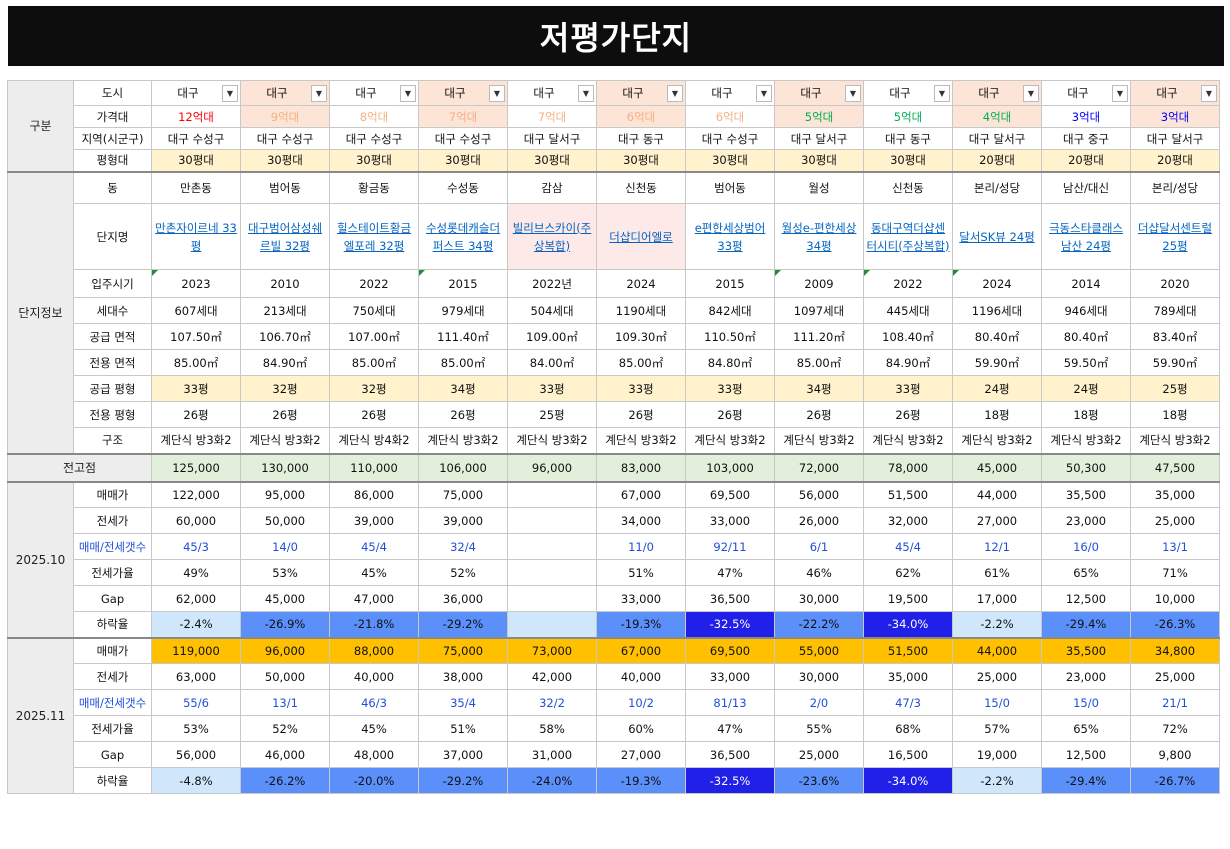  I want to click on complex-name-link: 대구범어삼성쉐르빌 32평, so click(285, 236).